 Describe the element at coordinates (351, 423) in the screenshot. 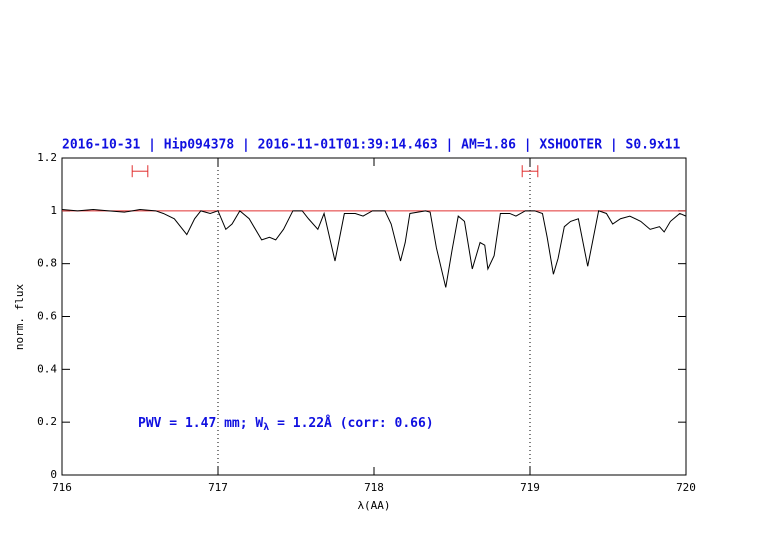

I see `annotation-text: = 1.22Å (corr: 0.66)` at that location.